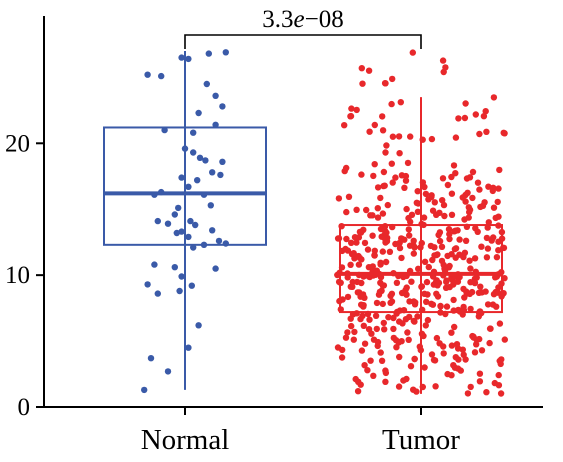 This screenshot has height=462, width=563. What do you see at coordinates (421, 440) in the screenshot?
I see `x-category-label: Tumor` at bounding box center [421, 440].